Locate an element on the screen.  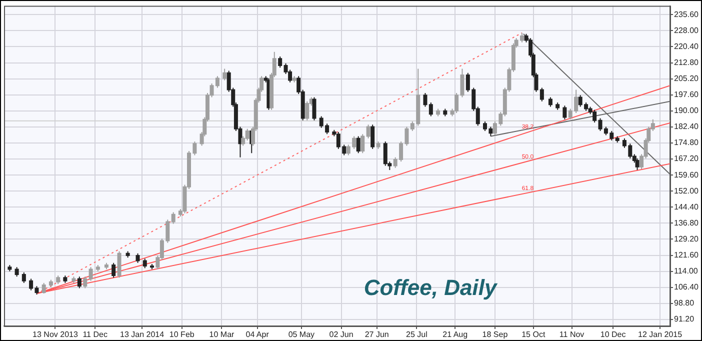
y-tick-label: 152.00 is located at coordinates (687, 191).